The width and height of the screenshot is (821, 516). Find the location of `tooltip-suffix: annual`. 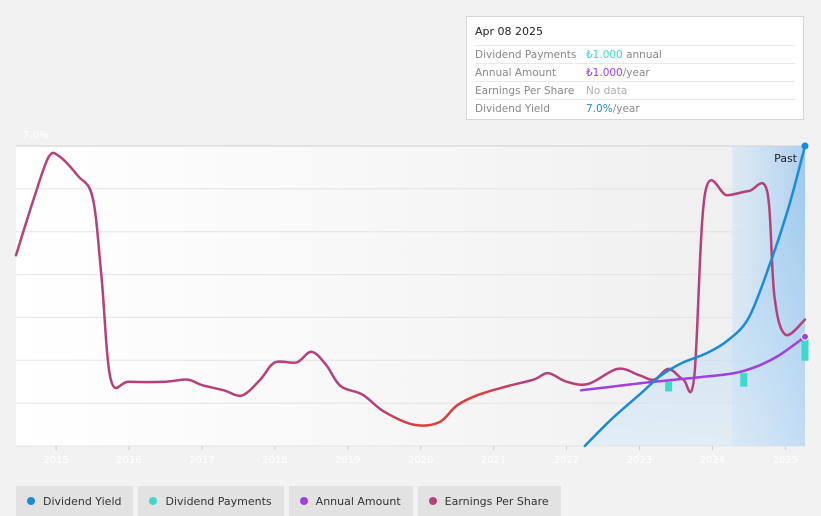

tooltip-suffix: annual is located at coordinates (642, 54).